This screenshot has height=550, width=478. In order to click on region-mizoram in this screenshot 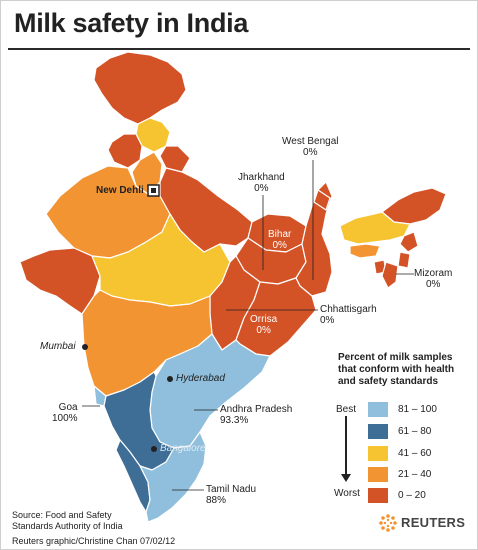, I will do `click(390, 275)`.